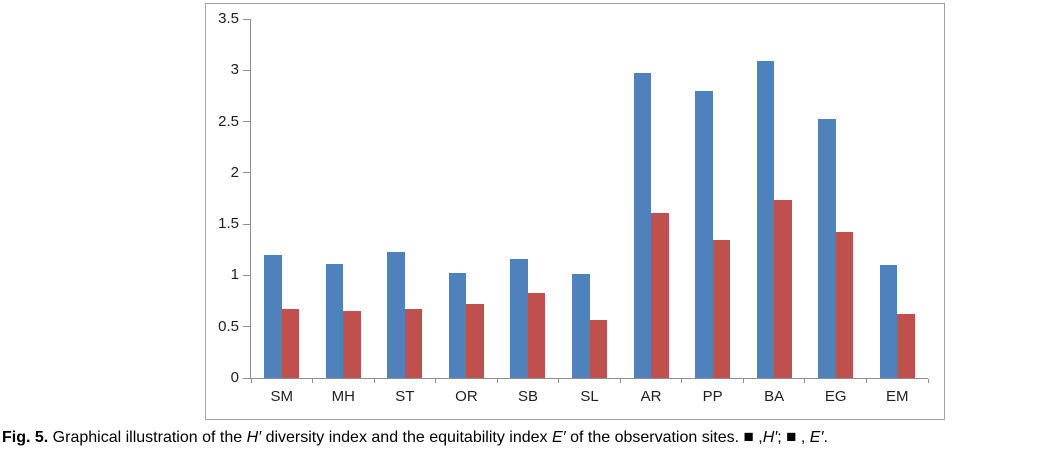 The height and width of the screenshot is (458, 1042). I want to click on y-axis-tick-label: 0.5, so click(228, 326).